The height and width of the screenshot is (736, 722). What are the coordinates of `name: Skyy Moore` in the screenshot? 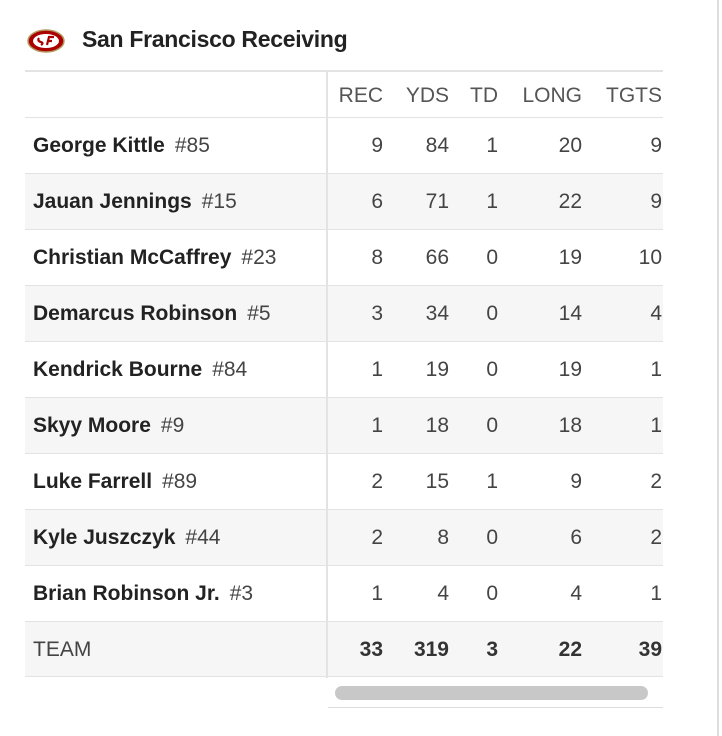 It's located at (92, 425).